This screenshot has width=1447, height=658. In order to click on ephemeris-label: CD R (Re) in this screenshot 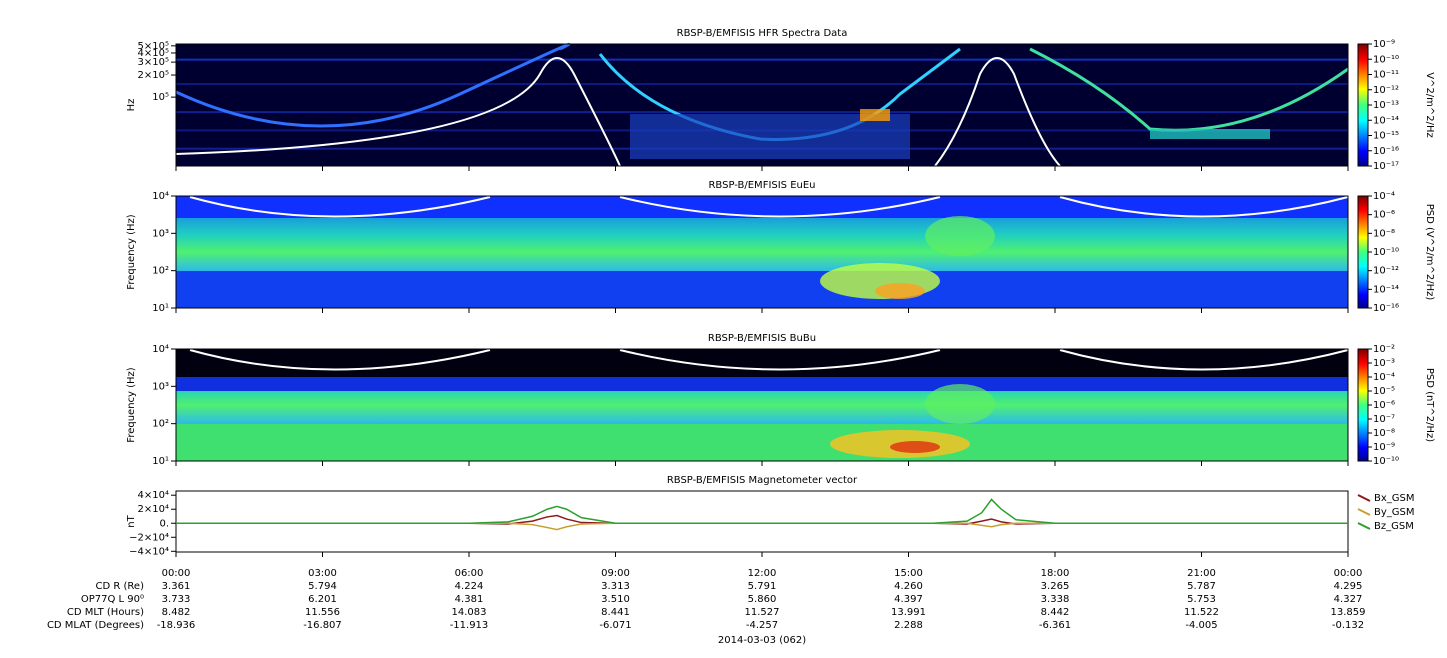, I will do `click(120, 586)`.